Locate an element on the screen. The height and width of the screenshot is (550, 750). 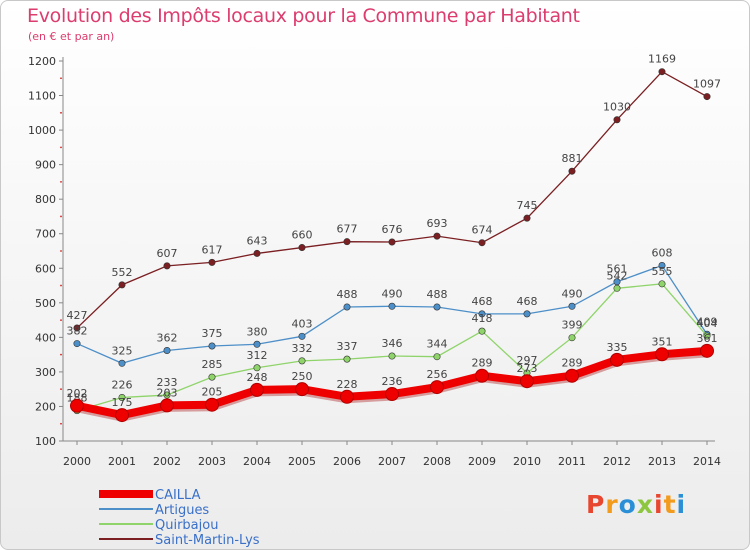
data-label: 677 is located at coordinates (347, 229).